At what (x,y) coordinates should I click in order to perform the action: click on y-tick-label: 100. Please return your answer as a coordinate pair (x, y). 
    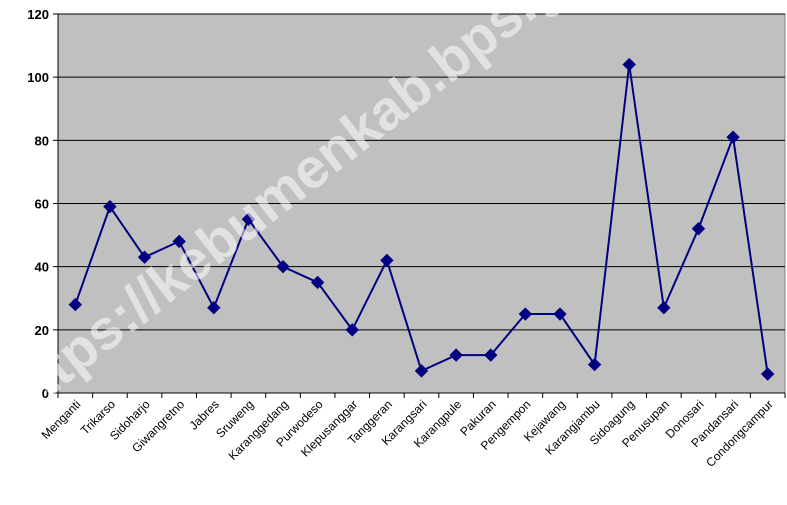
    Looking at the image, I should click on (38, 77).